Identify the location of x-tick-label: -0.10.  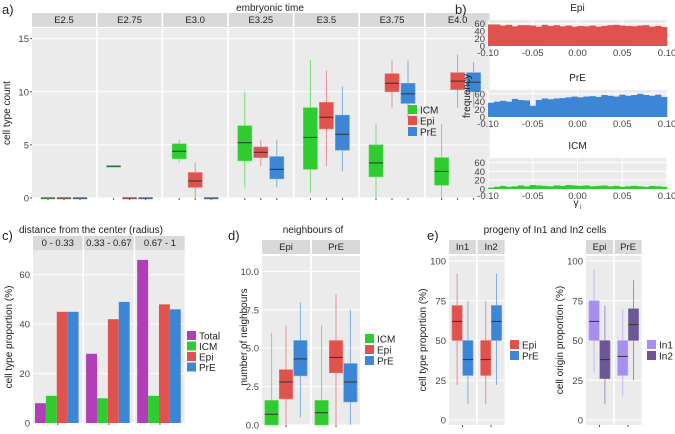
(488, 53).